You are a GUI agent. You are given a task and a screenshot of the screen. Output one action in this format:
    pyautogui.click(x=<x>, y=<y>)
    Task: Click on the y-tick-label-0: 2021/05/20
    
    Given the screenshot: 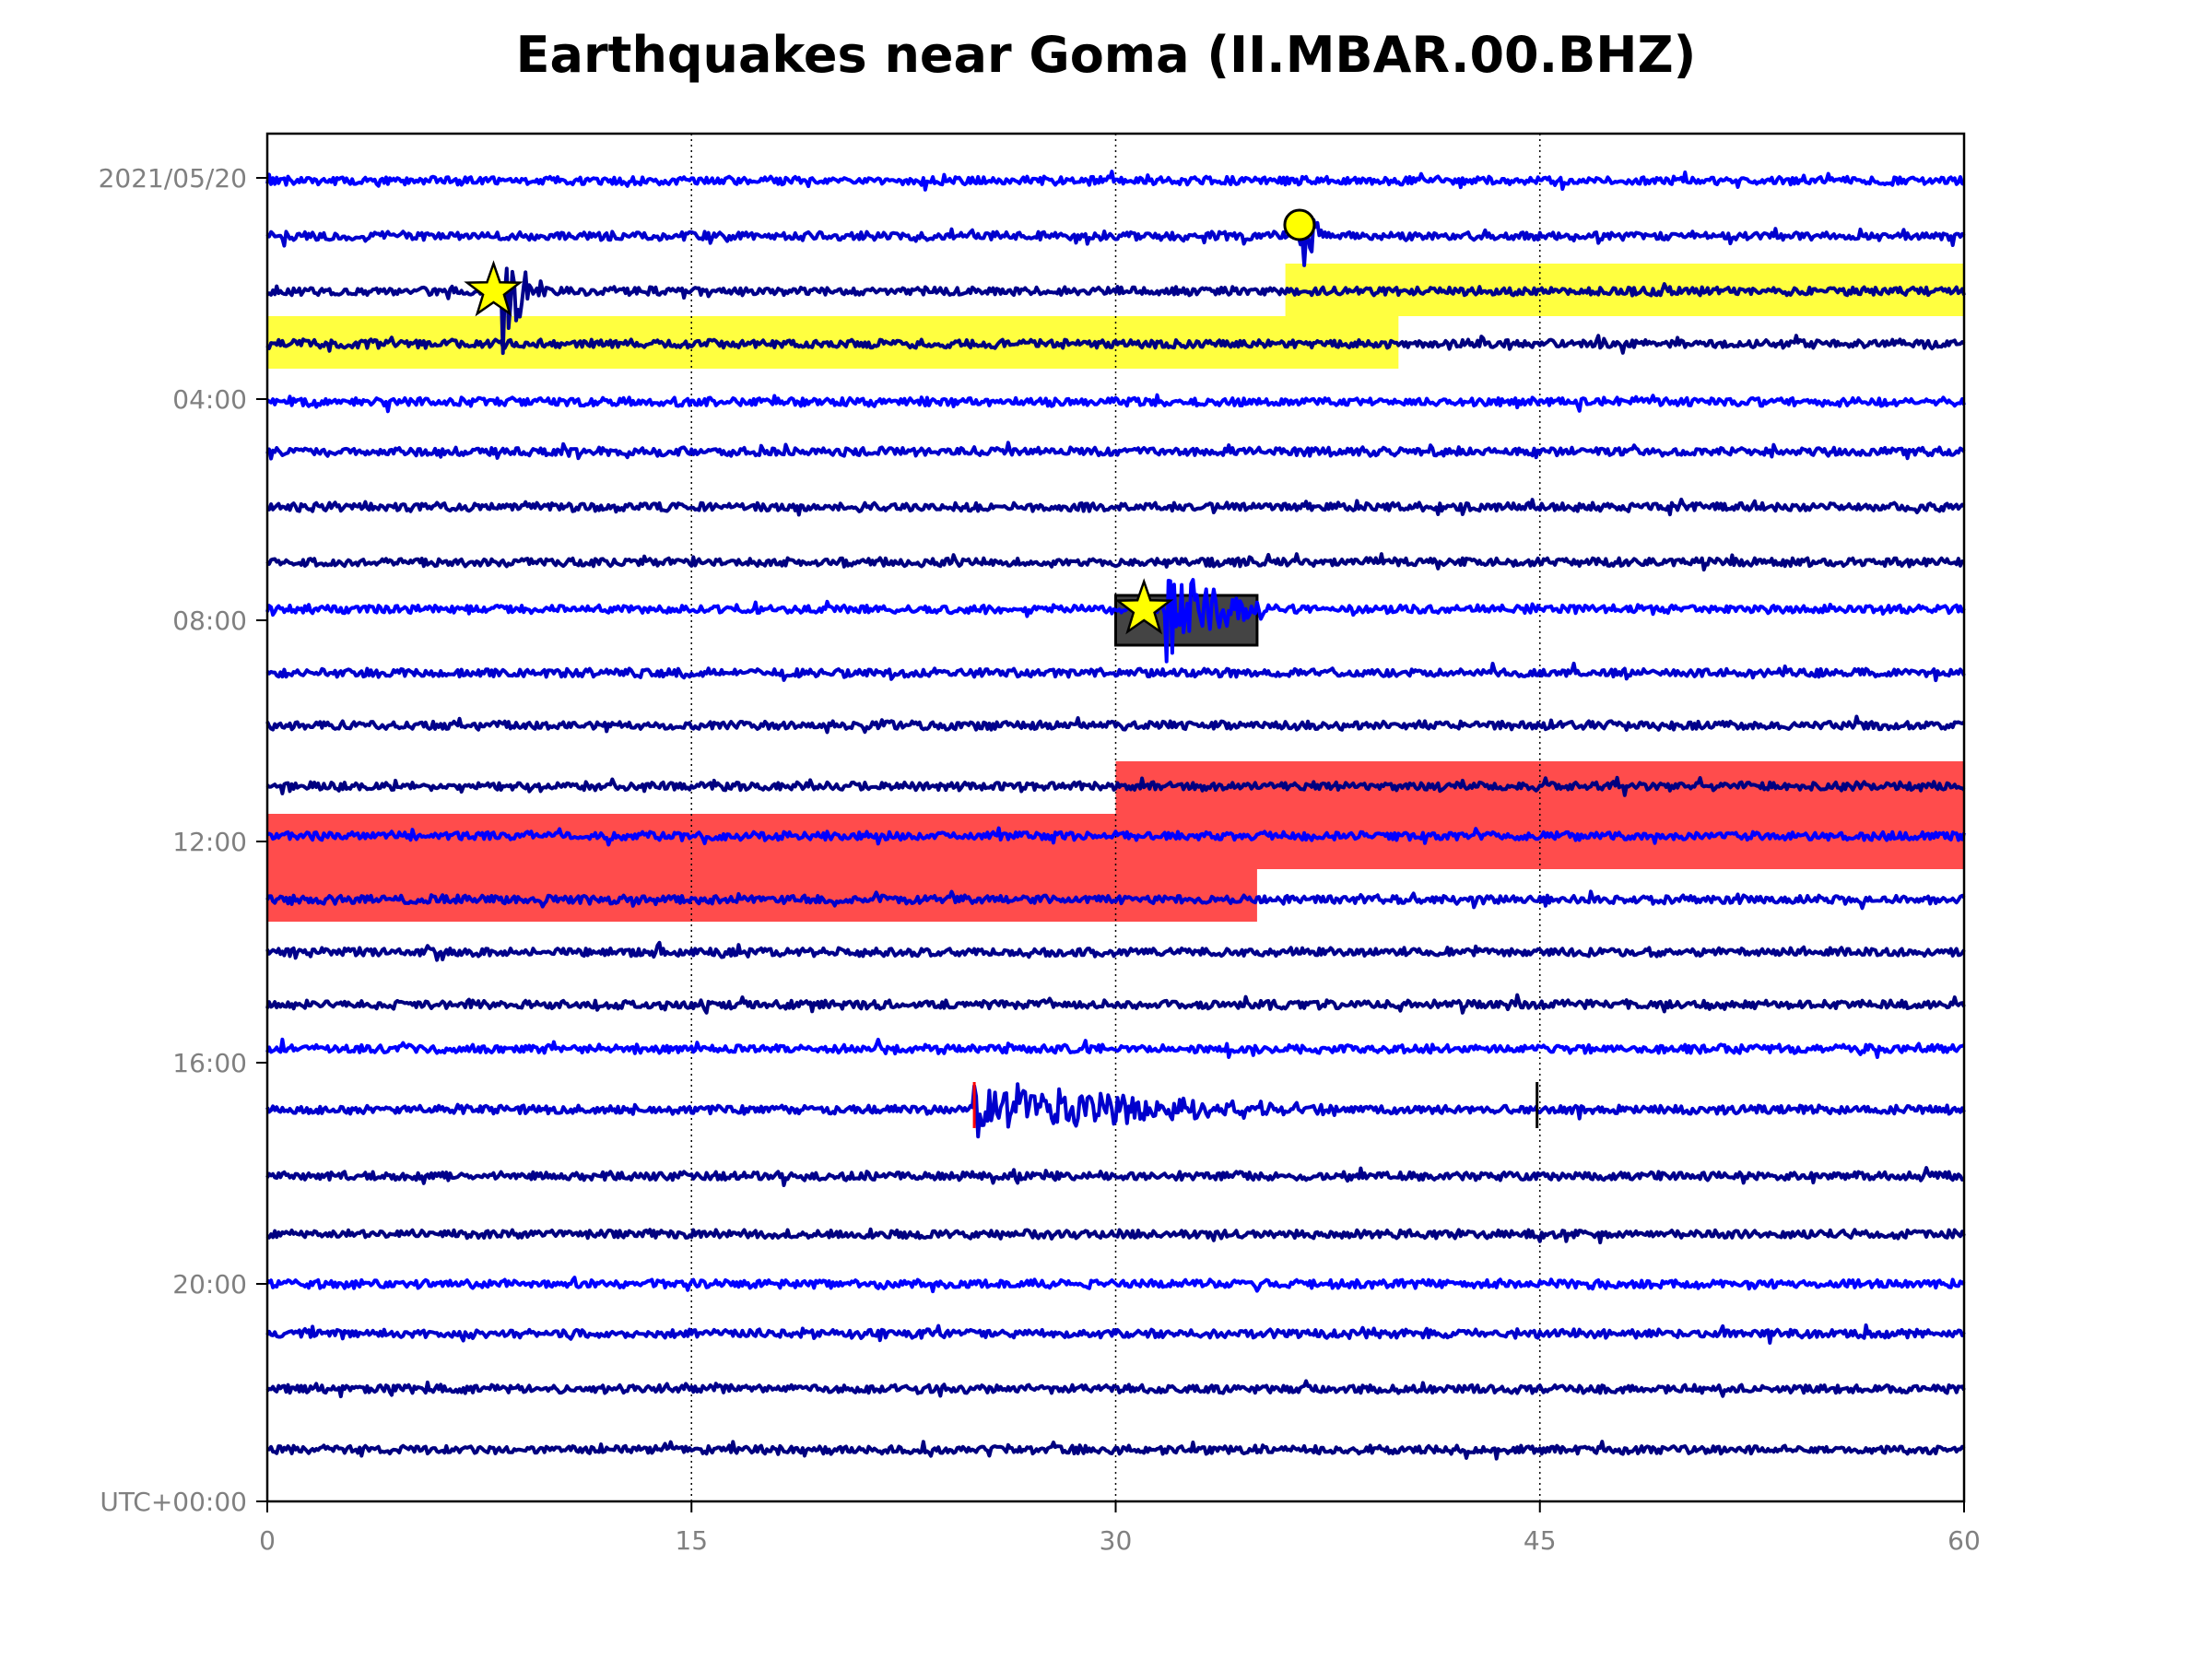 What is the action you would take?
    pyautogui.click(x=173, y=178)
    